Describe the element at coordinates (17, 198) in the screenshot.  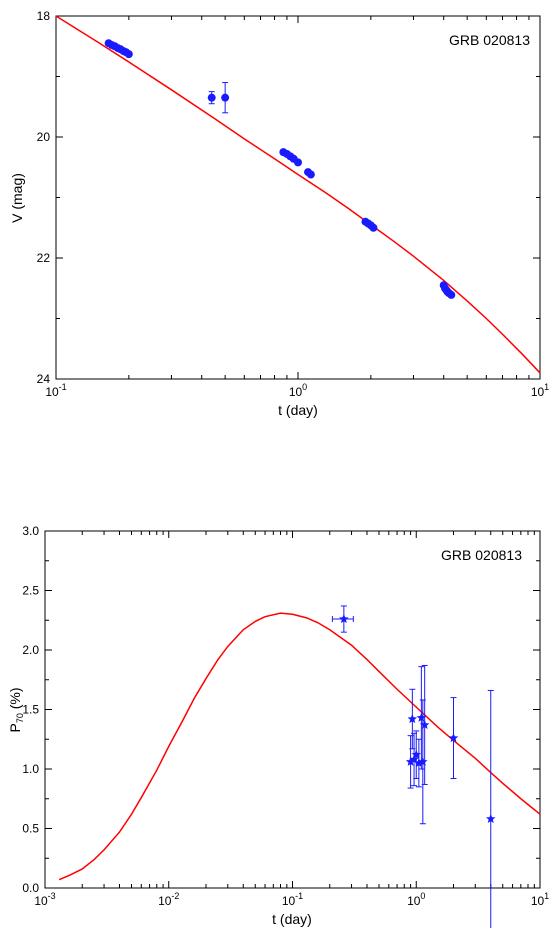
I see `y-axis-label: V (mag)` at that location.